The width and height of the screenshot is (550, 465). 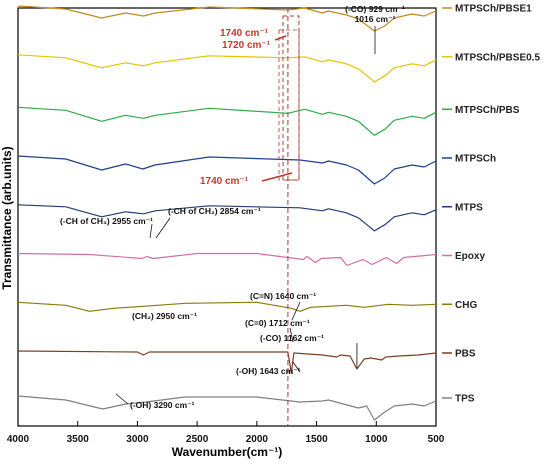 What do you see at coordinates (106, 221) in the screenshot?
I see `annotation-5: (-CH of CH₃) 2955 cm⁻¹` at bounding box center [106, 221].